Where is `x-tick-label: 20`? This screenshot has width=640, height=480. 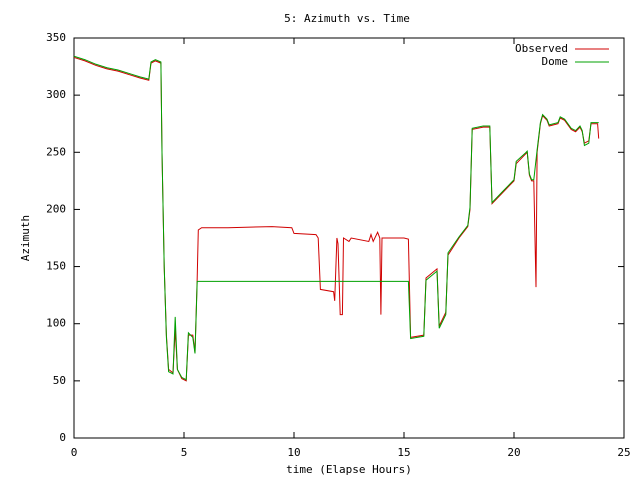 x-tick-label: 20 is located at coordinates (513, 452).